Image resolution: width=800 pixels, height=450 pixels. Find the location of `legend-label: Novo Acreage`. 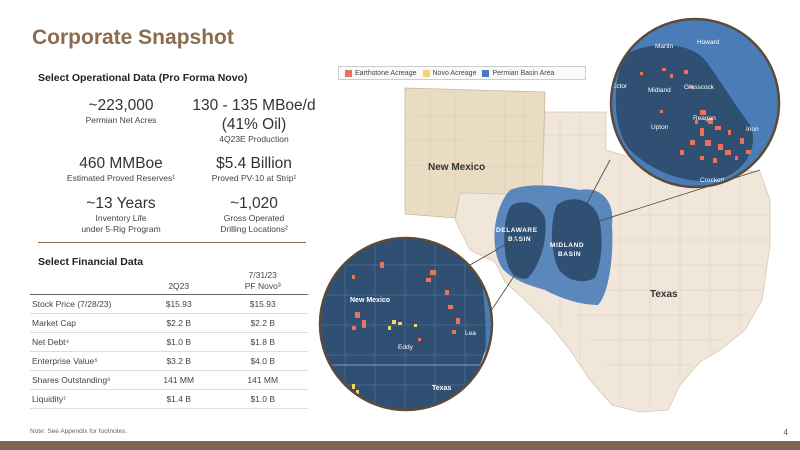

legend-label: Novo Acreage is located at coordinates (454, 73).